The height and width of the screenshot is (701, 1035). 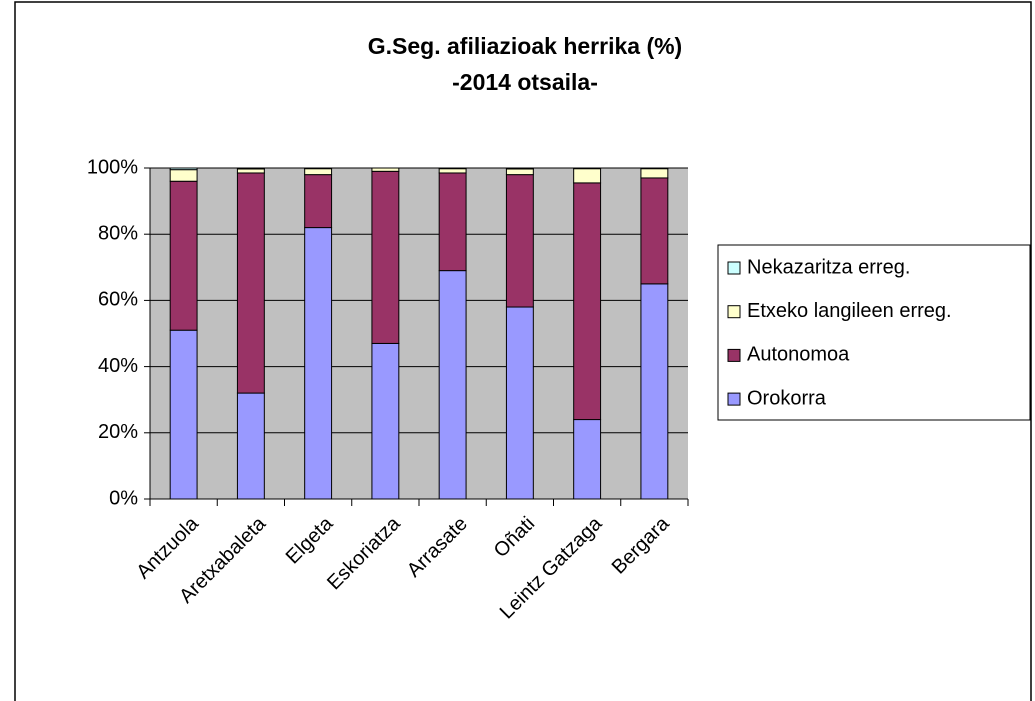 I want to click on legend-label: Etxeko langileen erreg., so click(x=849, y=311).